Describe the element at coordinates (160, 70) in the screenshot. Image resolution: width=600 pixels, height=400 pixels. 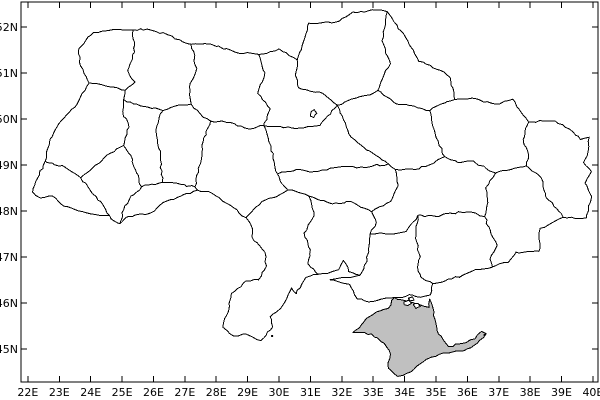
I see `region-rivne` at that location.